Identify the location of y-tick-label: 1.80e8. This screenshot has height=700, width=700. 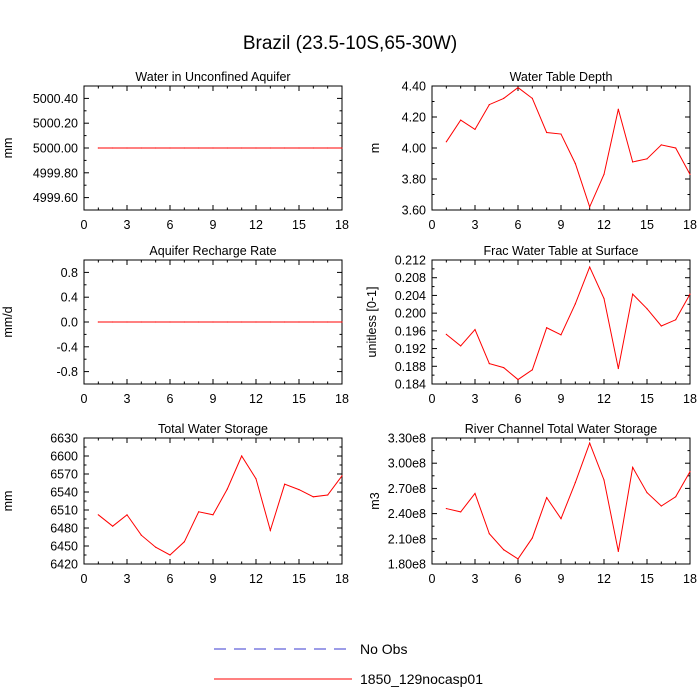
(407, 565).